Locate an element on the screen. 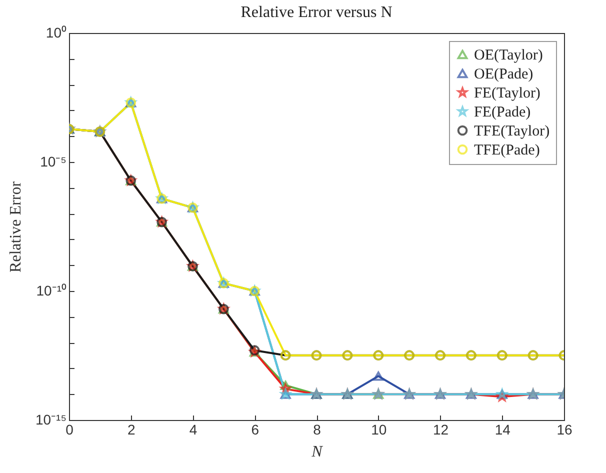 This screenshot has height=473, width=606. x-tick-label: 12 is located at coordinates (440, 430).